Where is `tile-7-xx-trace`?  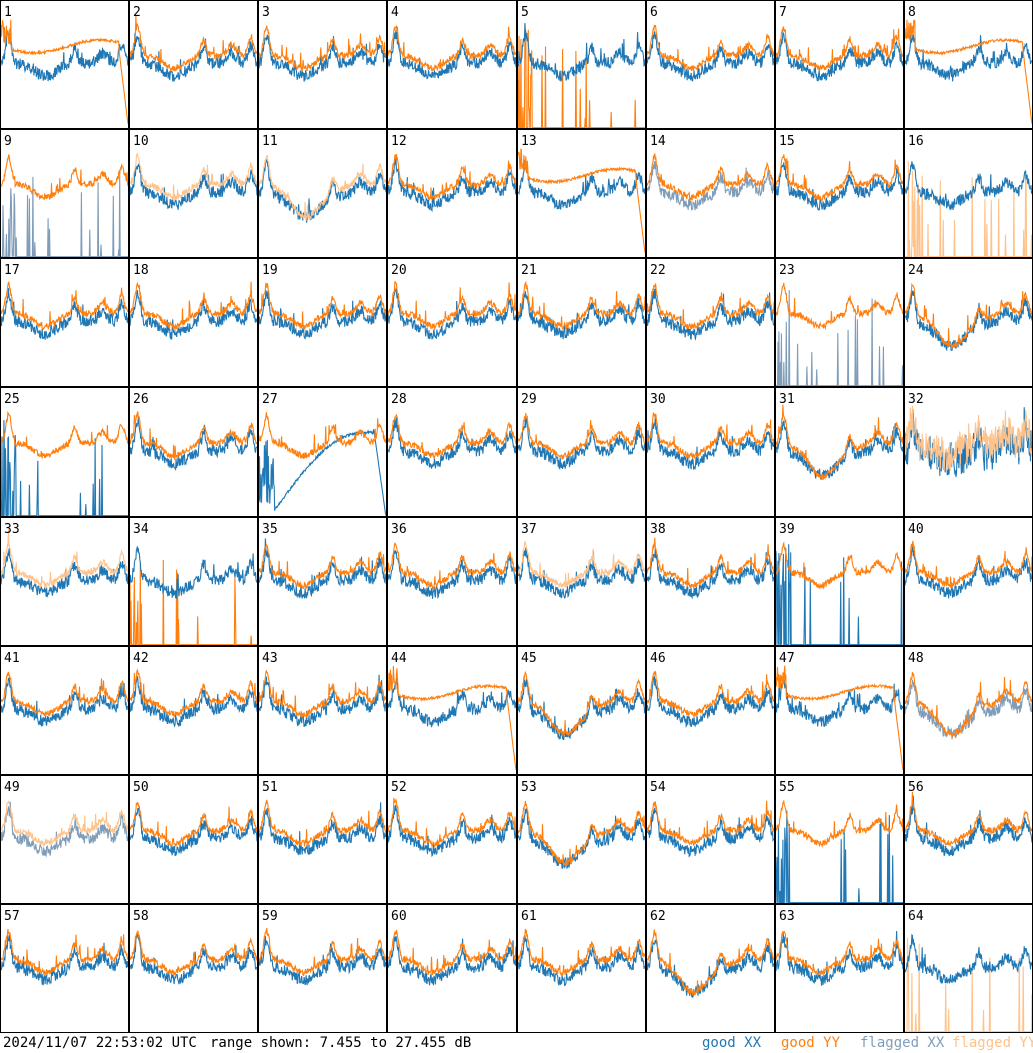 tile-7-xx-trace is located at coordinates (839, 56).